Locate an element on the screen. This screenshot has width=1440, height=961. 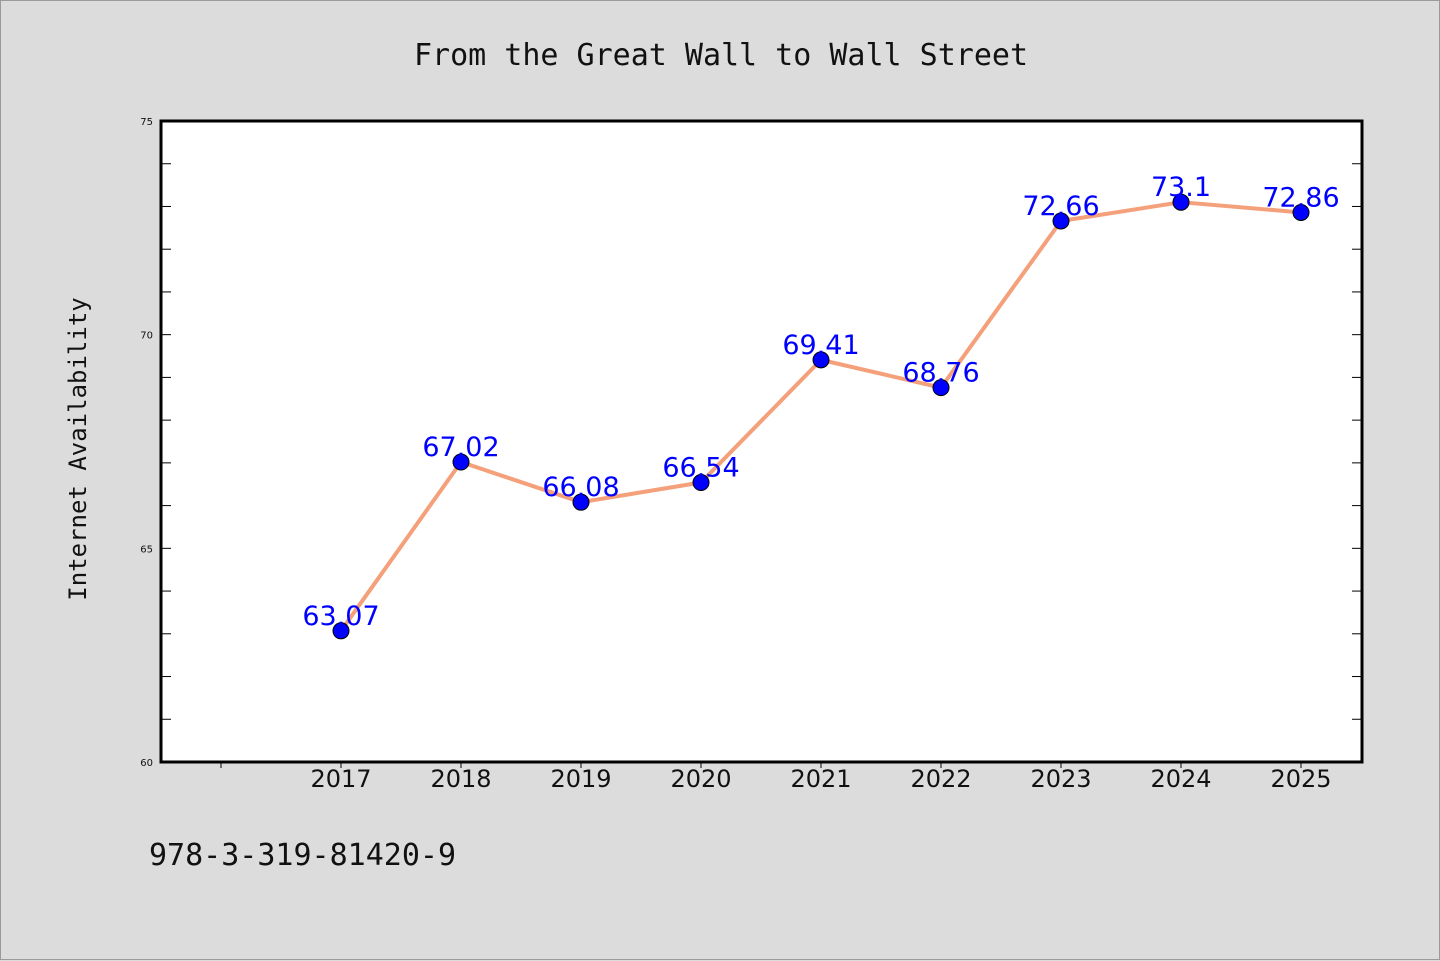
y-tick-label: 70 is located at coordinates (146, 336).